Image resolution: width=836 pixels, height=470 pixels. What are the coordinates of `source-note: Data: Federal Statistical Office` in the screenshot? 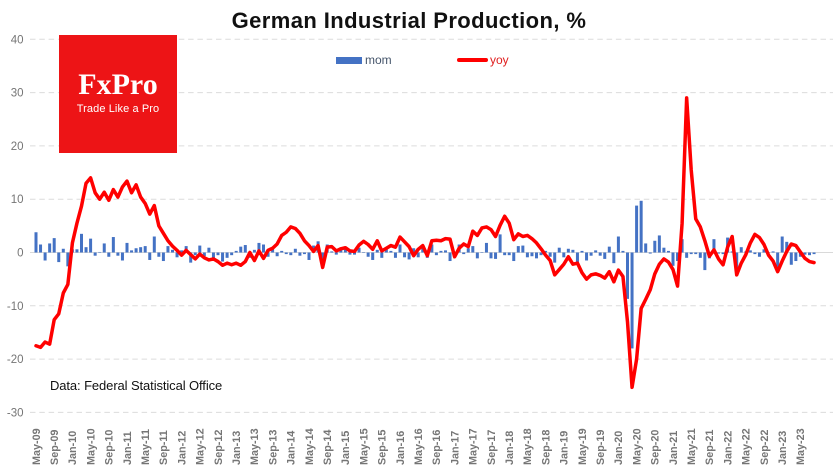 It's located at (136, 385).